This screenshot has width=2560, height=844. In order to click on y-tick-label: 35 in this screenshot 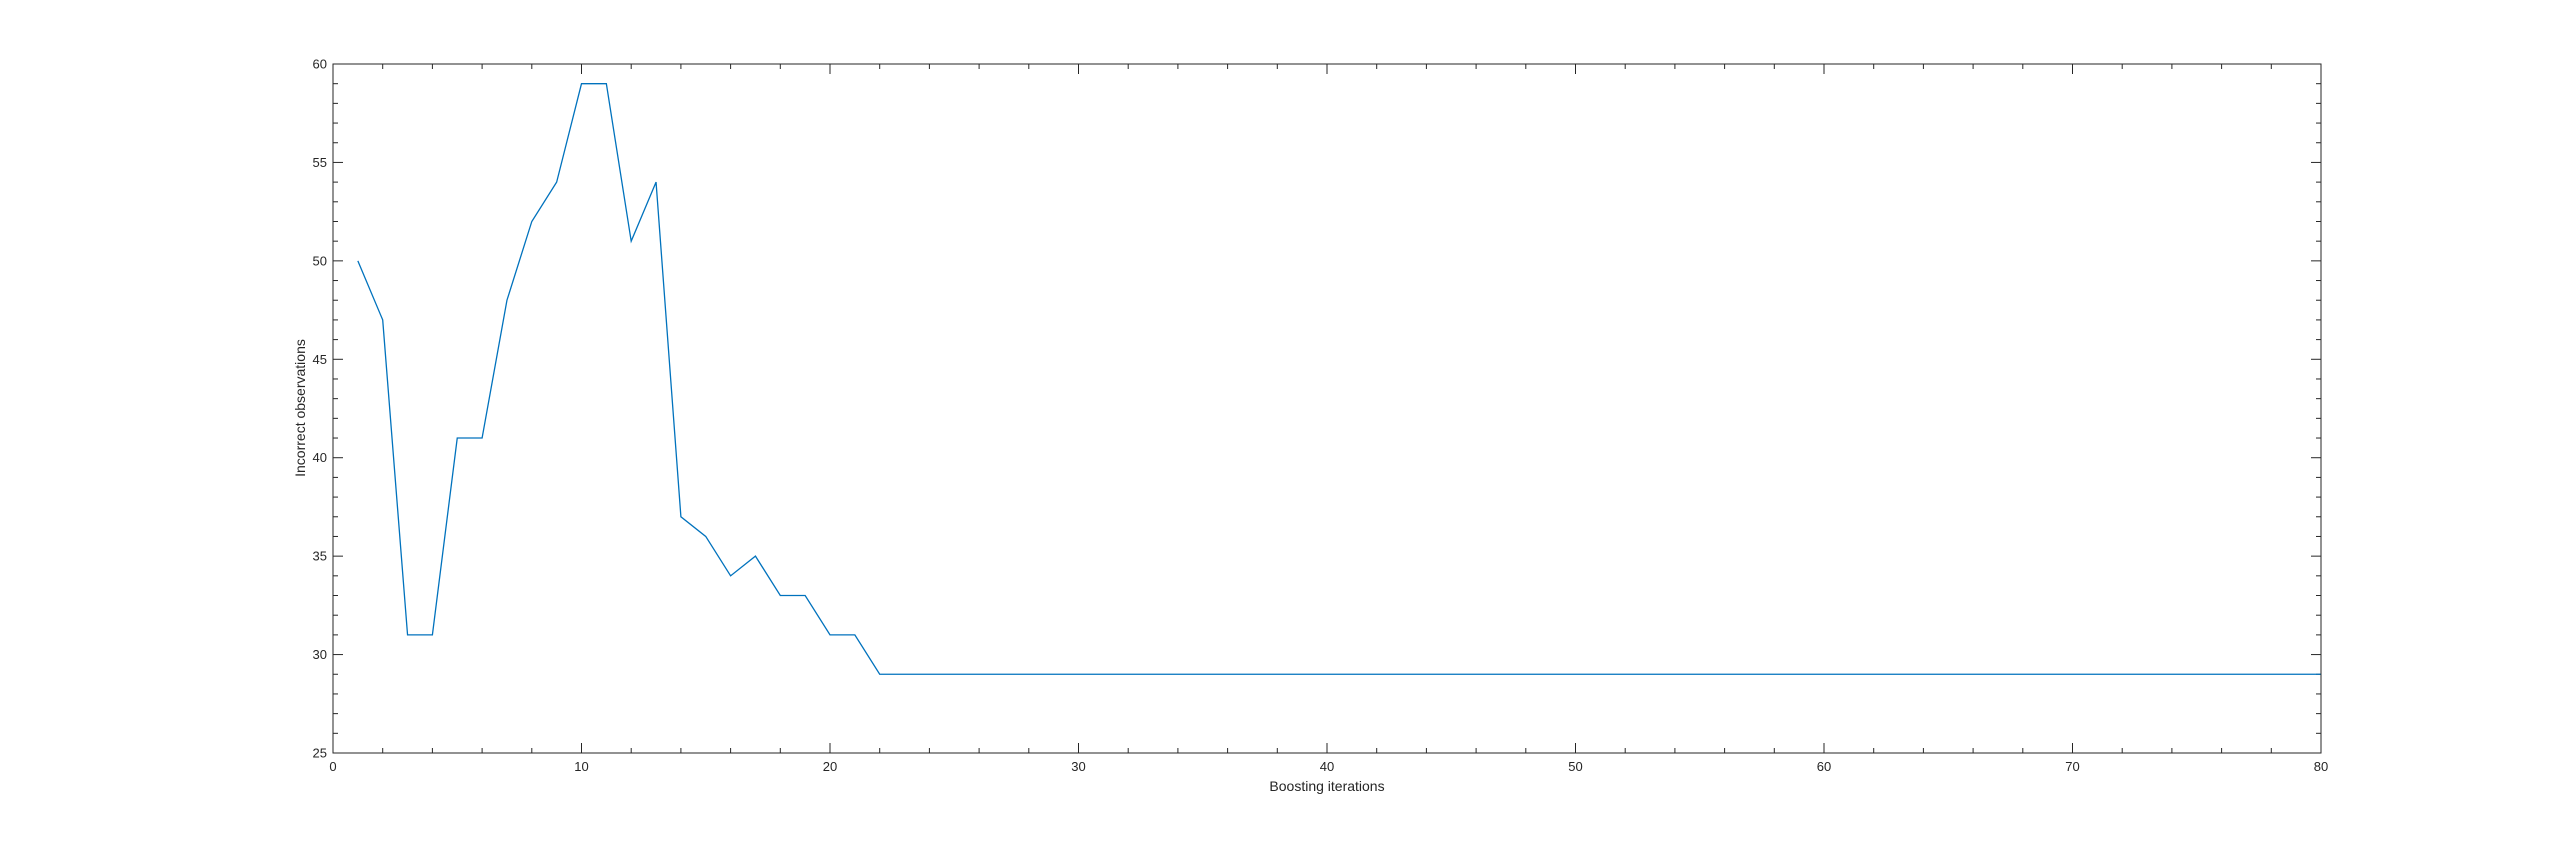, I will do `click(320, 556)`.